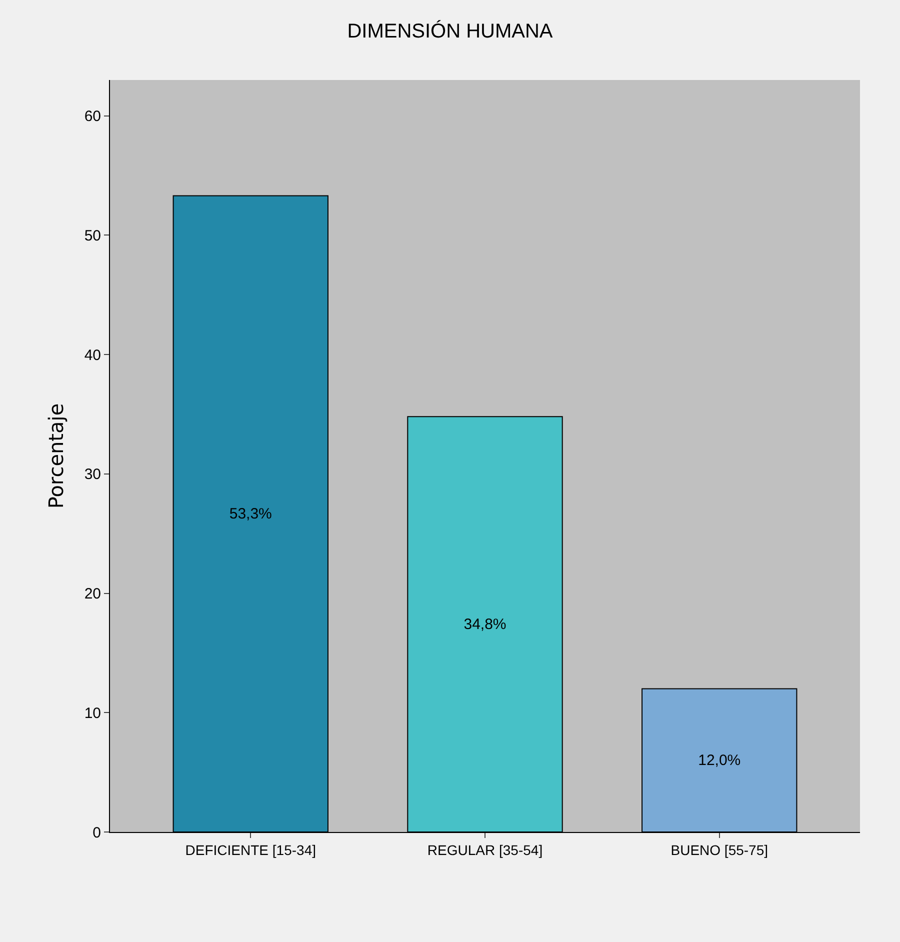  Describe the element at coordinates (92, 594) in the screenshot. I see `y-tick-label: 20` at that location.